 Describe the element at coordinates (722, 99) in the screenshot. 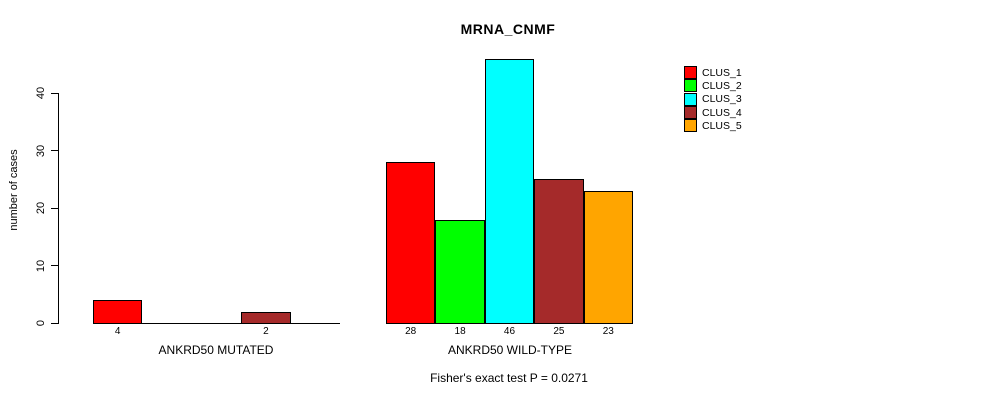

I see `legend-label: CLUS_3` at that location.